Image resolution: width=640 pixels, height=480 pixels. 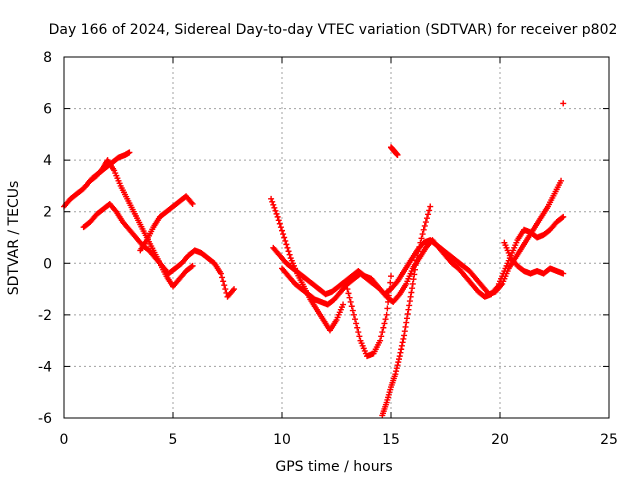 What do you see at coordinates (45, 316) in the screenshot?
I see `y-tick-label: -2` at bounding box center [45, 316].